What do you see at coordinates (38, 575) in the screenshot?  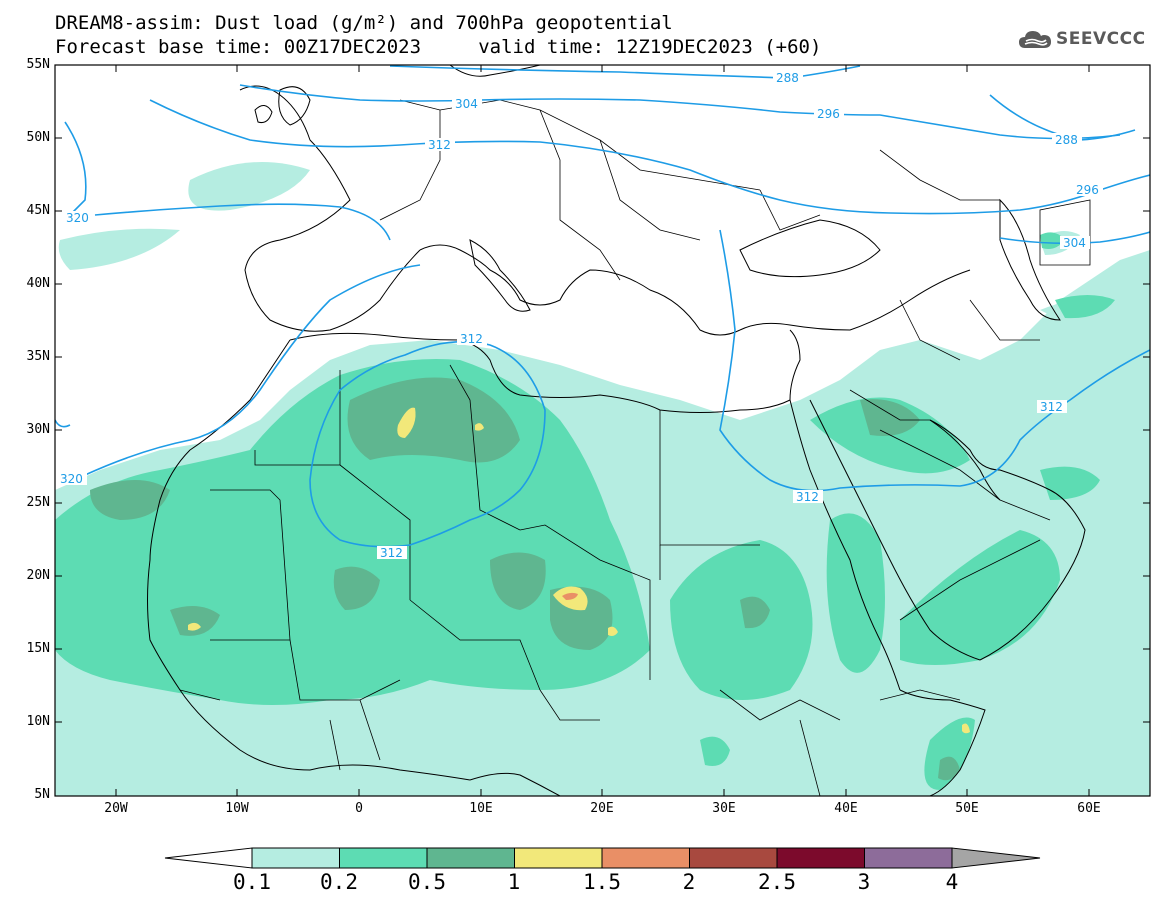 I see `lat-label: 20N` at bounding box center [38, 575].